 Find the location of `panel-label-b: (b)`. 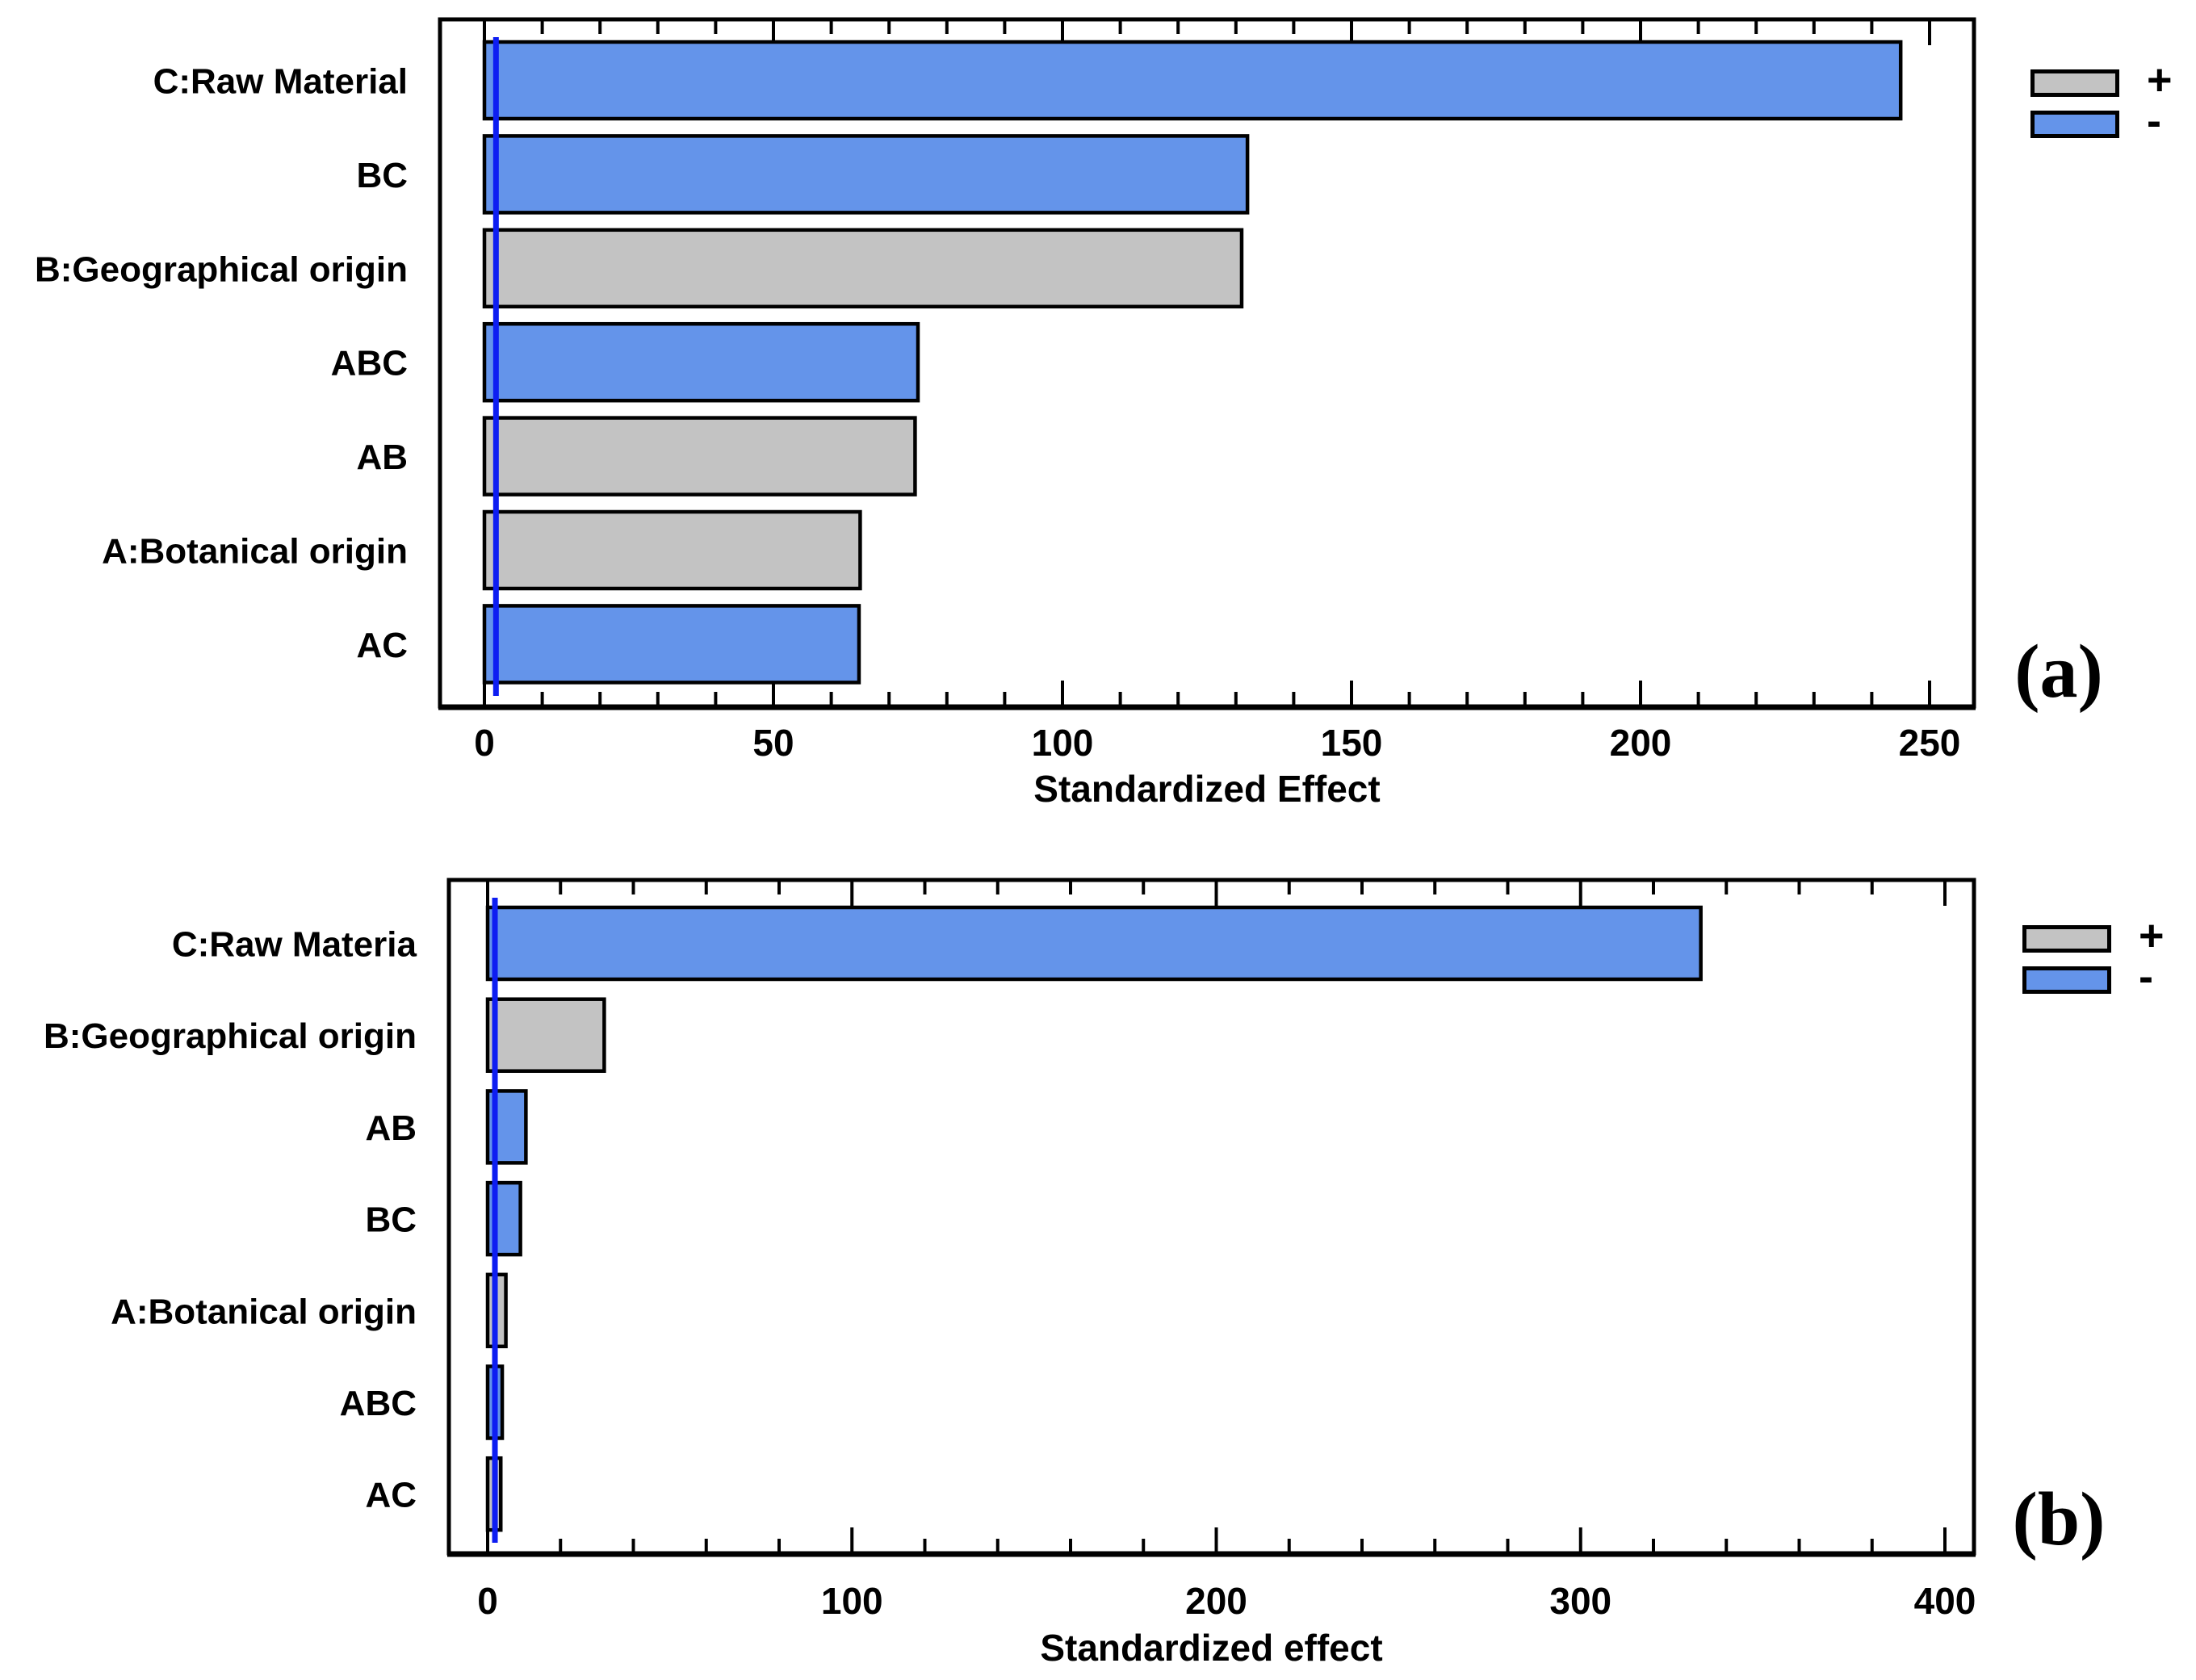

panel-label-b: (b) is located at coordinates (2059, 1519).